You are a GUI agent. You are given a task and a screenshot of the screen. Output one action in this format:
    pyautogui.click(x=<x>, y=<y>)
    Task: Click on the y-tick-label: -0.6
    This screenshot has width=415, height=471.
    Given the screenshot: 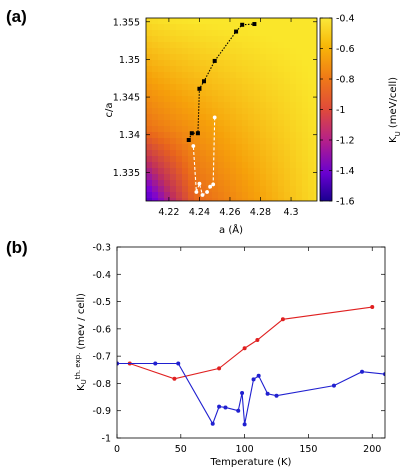 What is the action you would take?
    pyautogui.click(x=101, y=329)
    